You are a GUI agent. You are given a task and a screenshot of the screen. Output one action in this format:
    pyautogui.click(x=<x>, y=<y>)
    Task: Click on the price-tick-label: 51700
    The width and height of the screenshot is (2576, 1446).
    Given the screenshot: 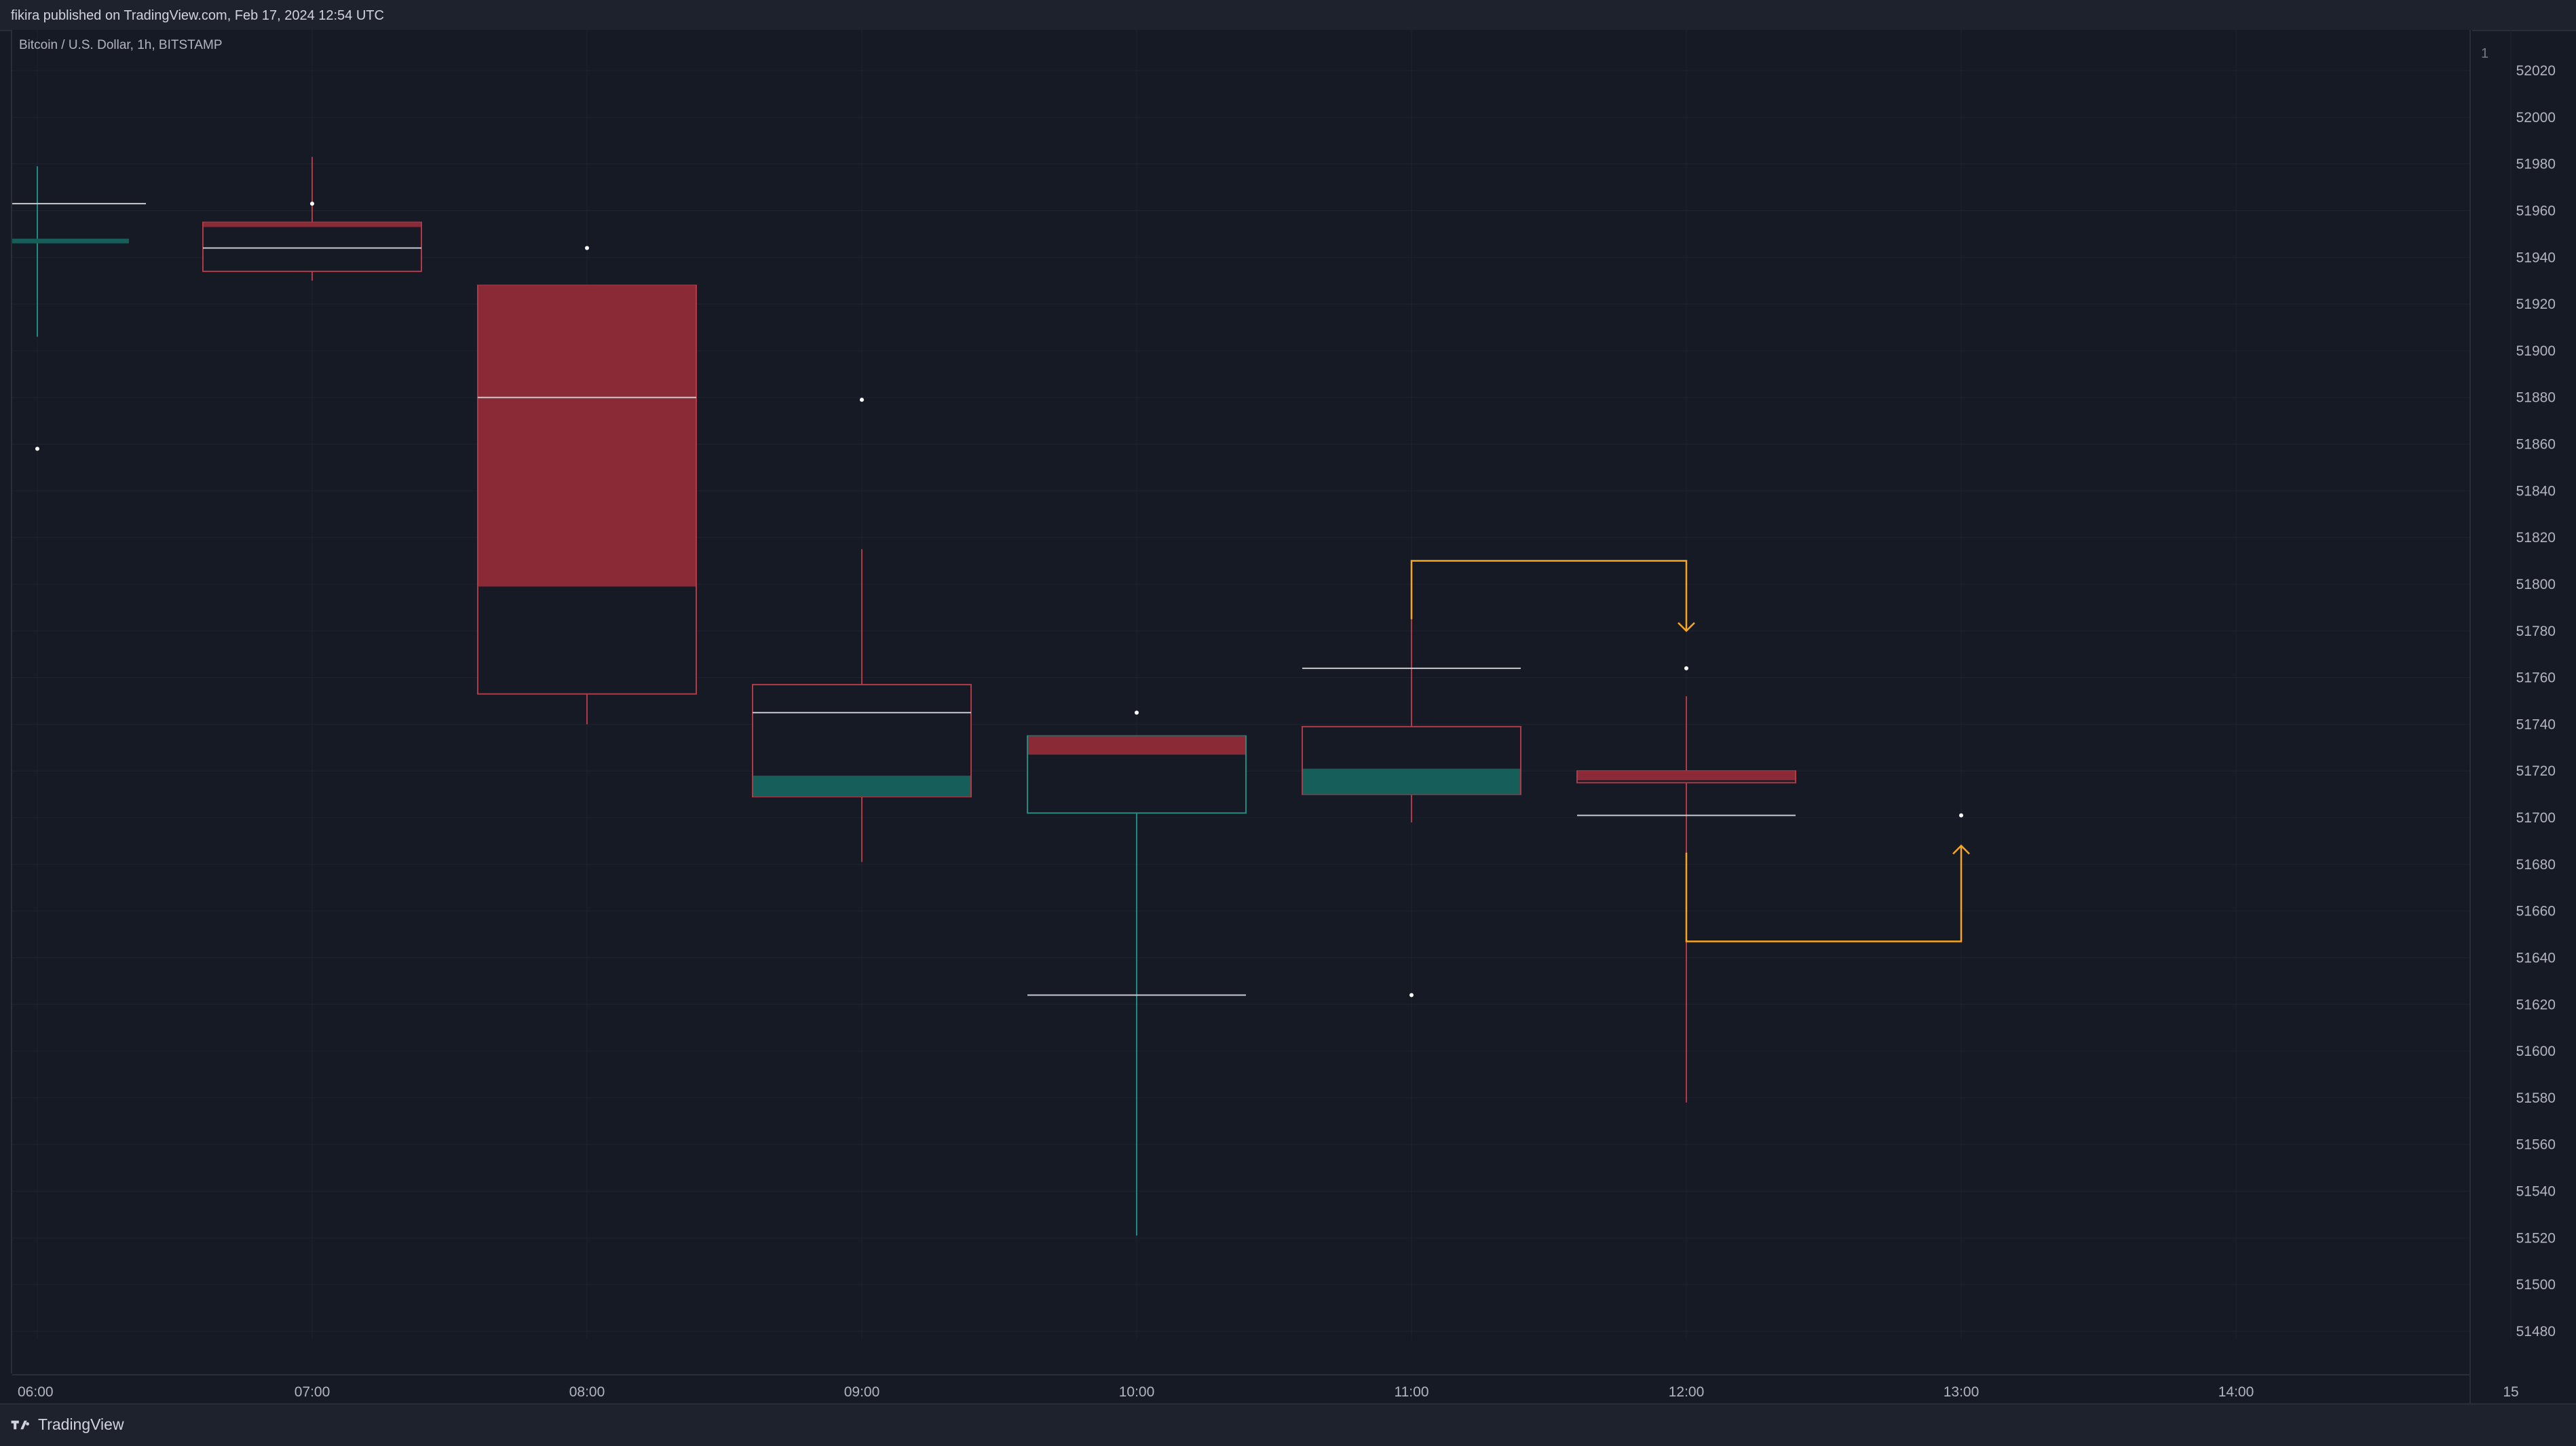 What is the action you would take?
    pyautogui.click(x=2536, y=818)
    